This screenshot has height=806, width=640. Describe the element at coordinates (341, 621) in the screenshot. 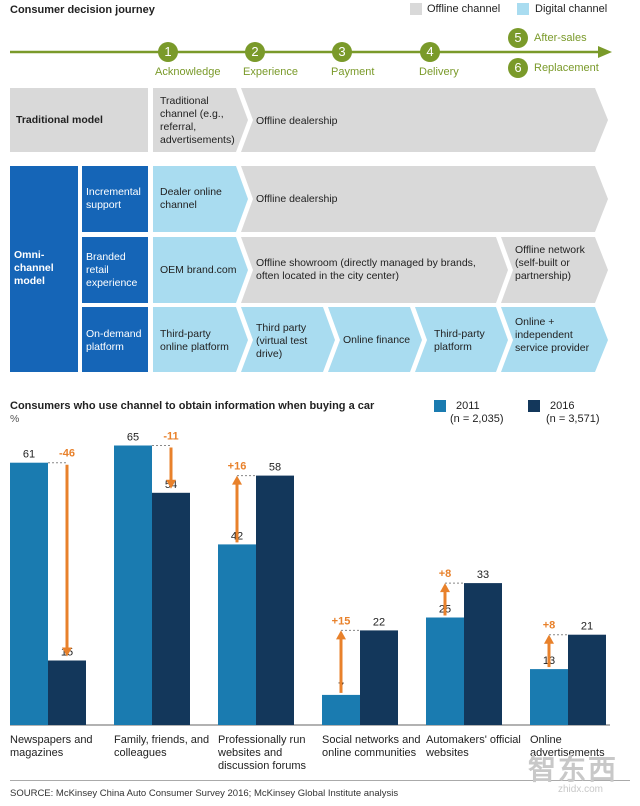

I see `change-label-3: +15` at that location.